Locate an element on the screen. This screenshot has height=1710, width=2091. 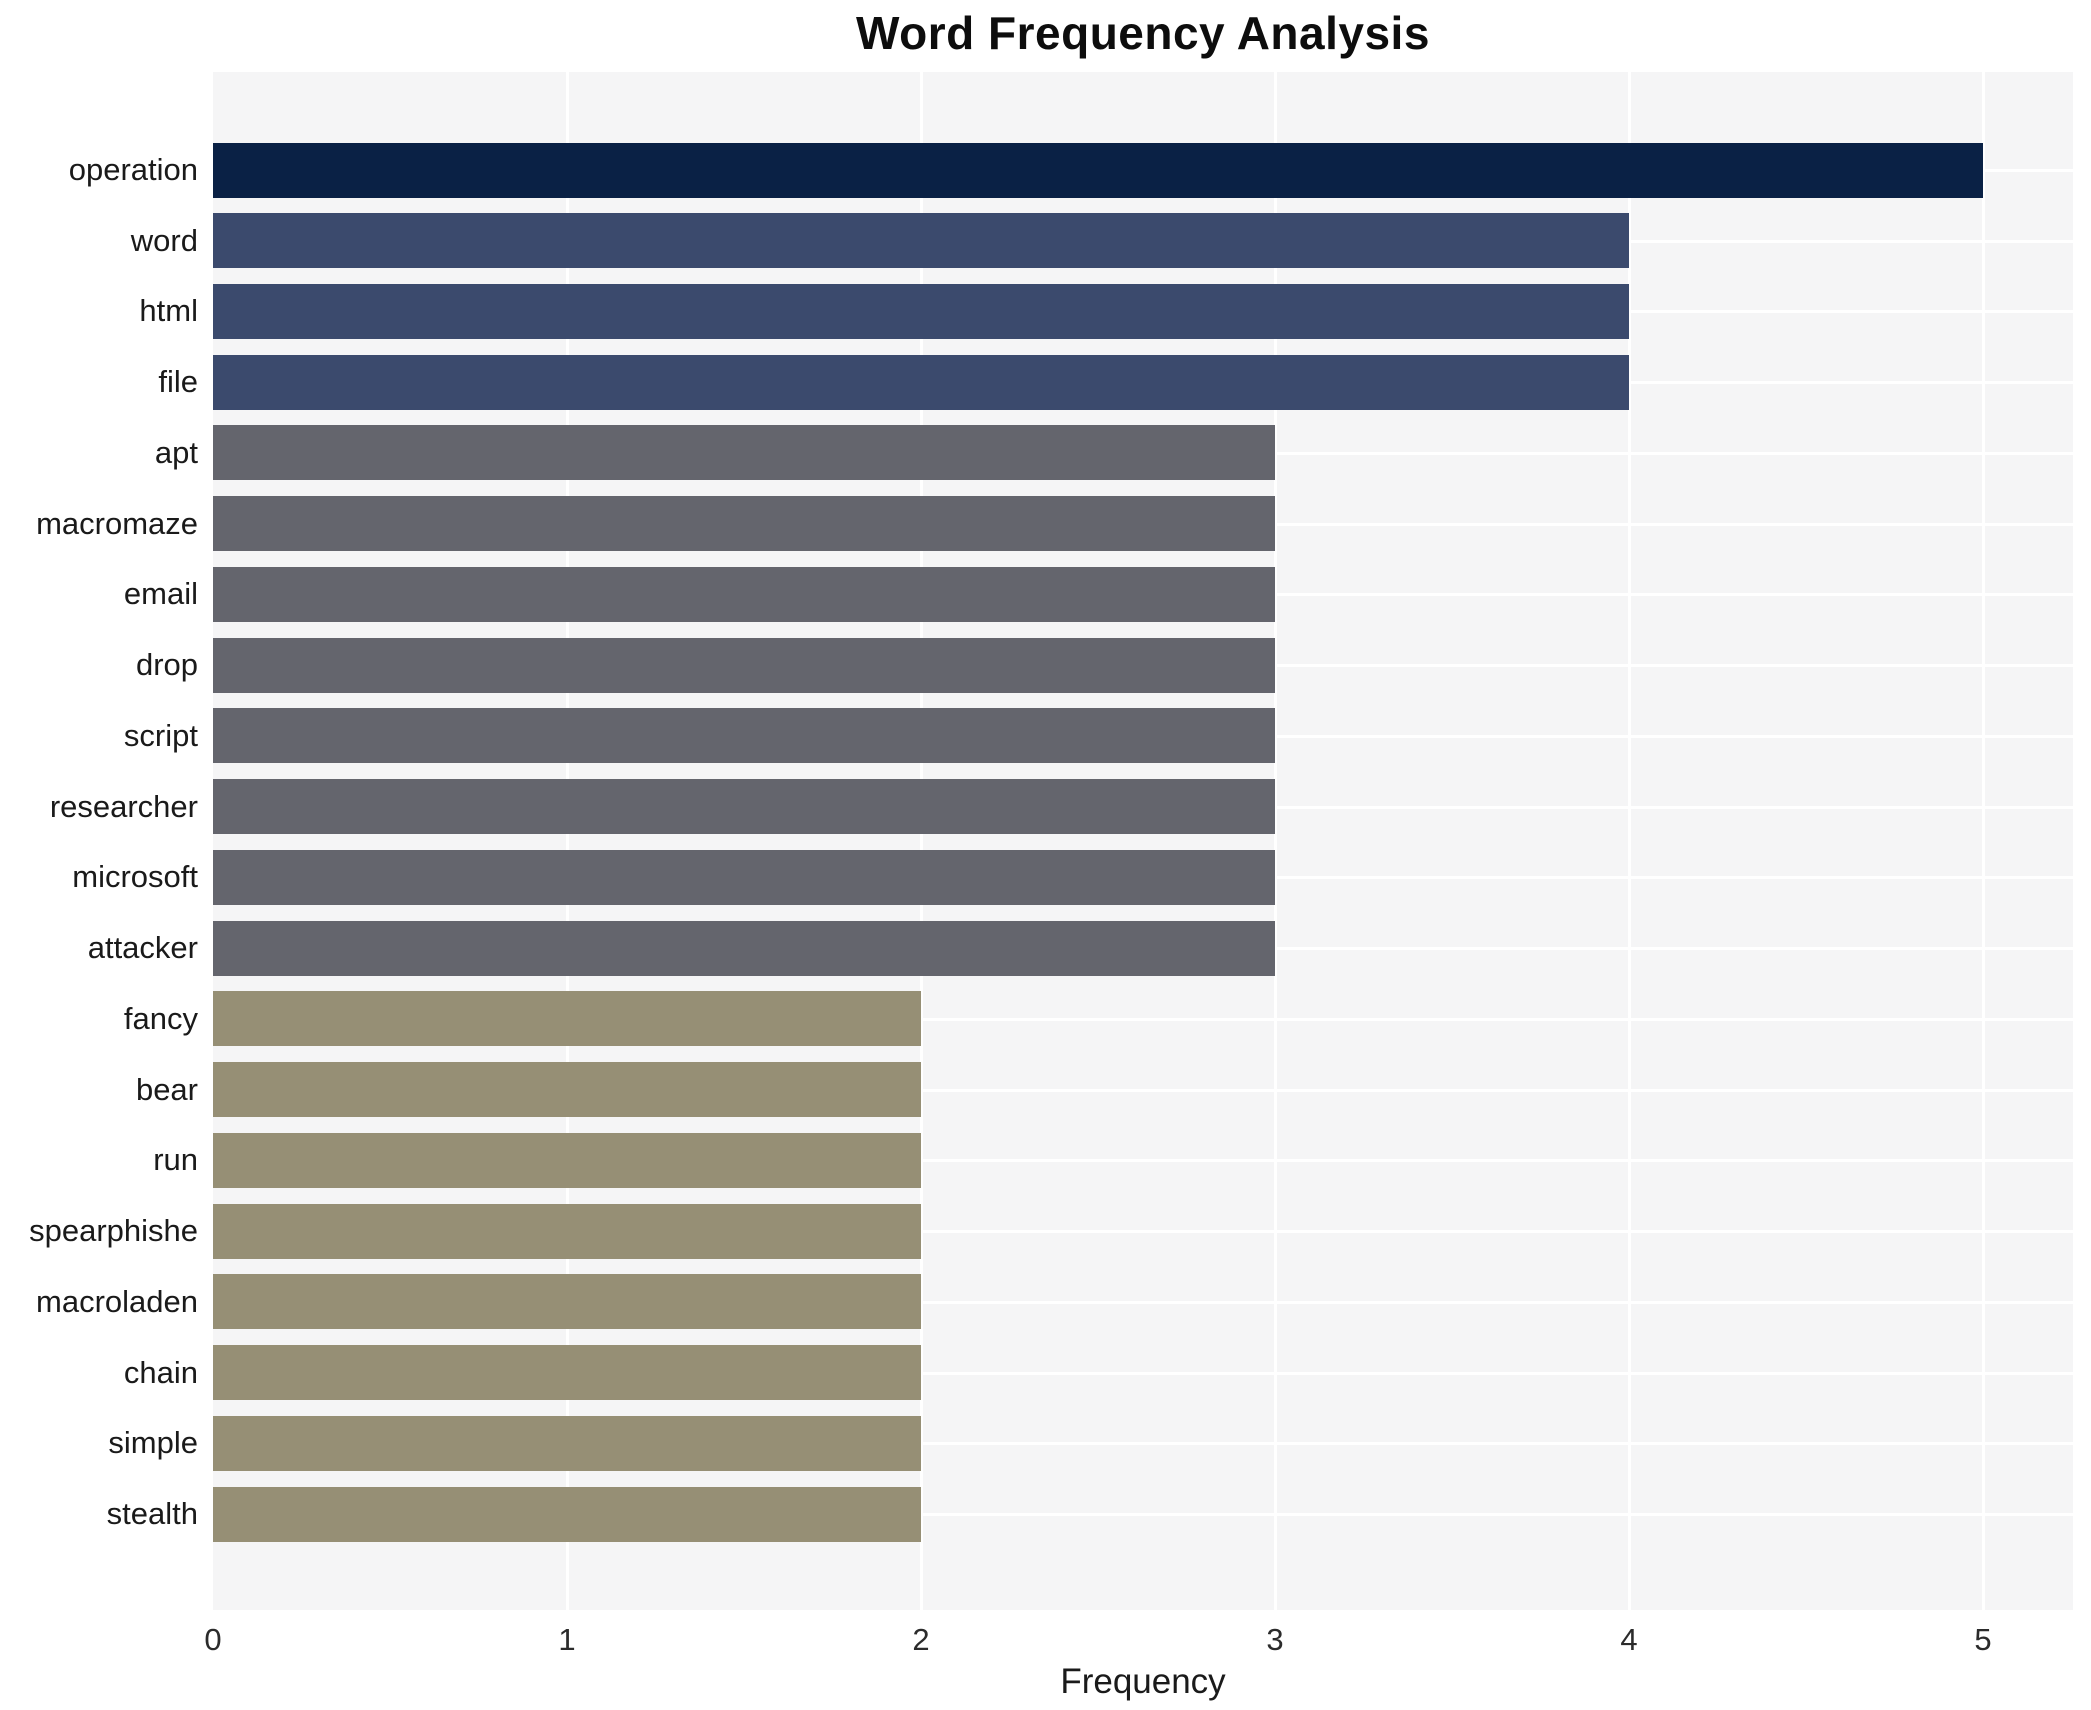
bar-file is located at coordinates (921, 382).